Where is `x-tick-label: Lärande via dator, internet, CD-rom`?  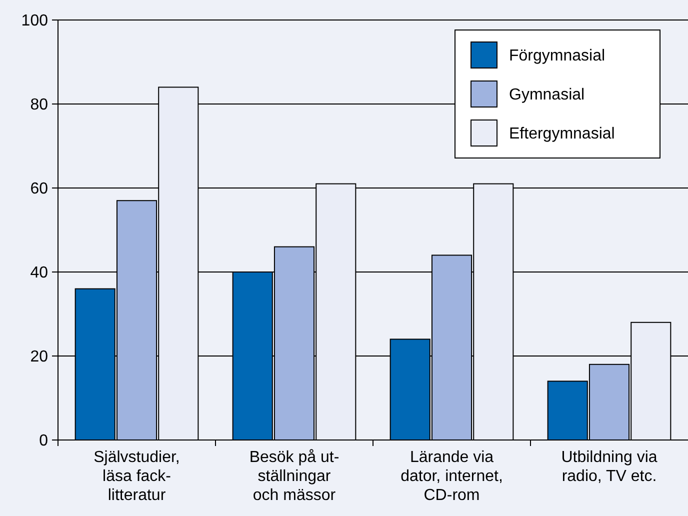
x-tick-label: Lärande via dator, internet, CD-rom is located at coordinates (451, 476).